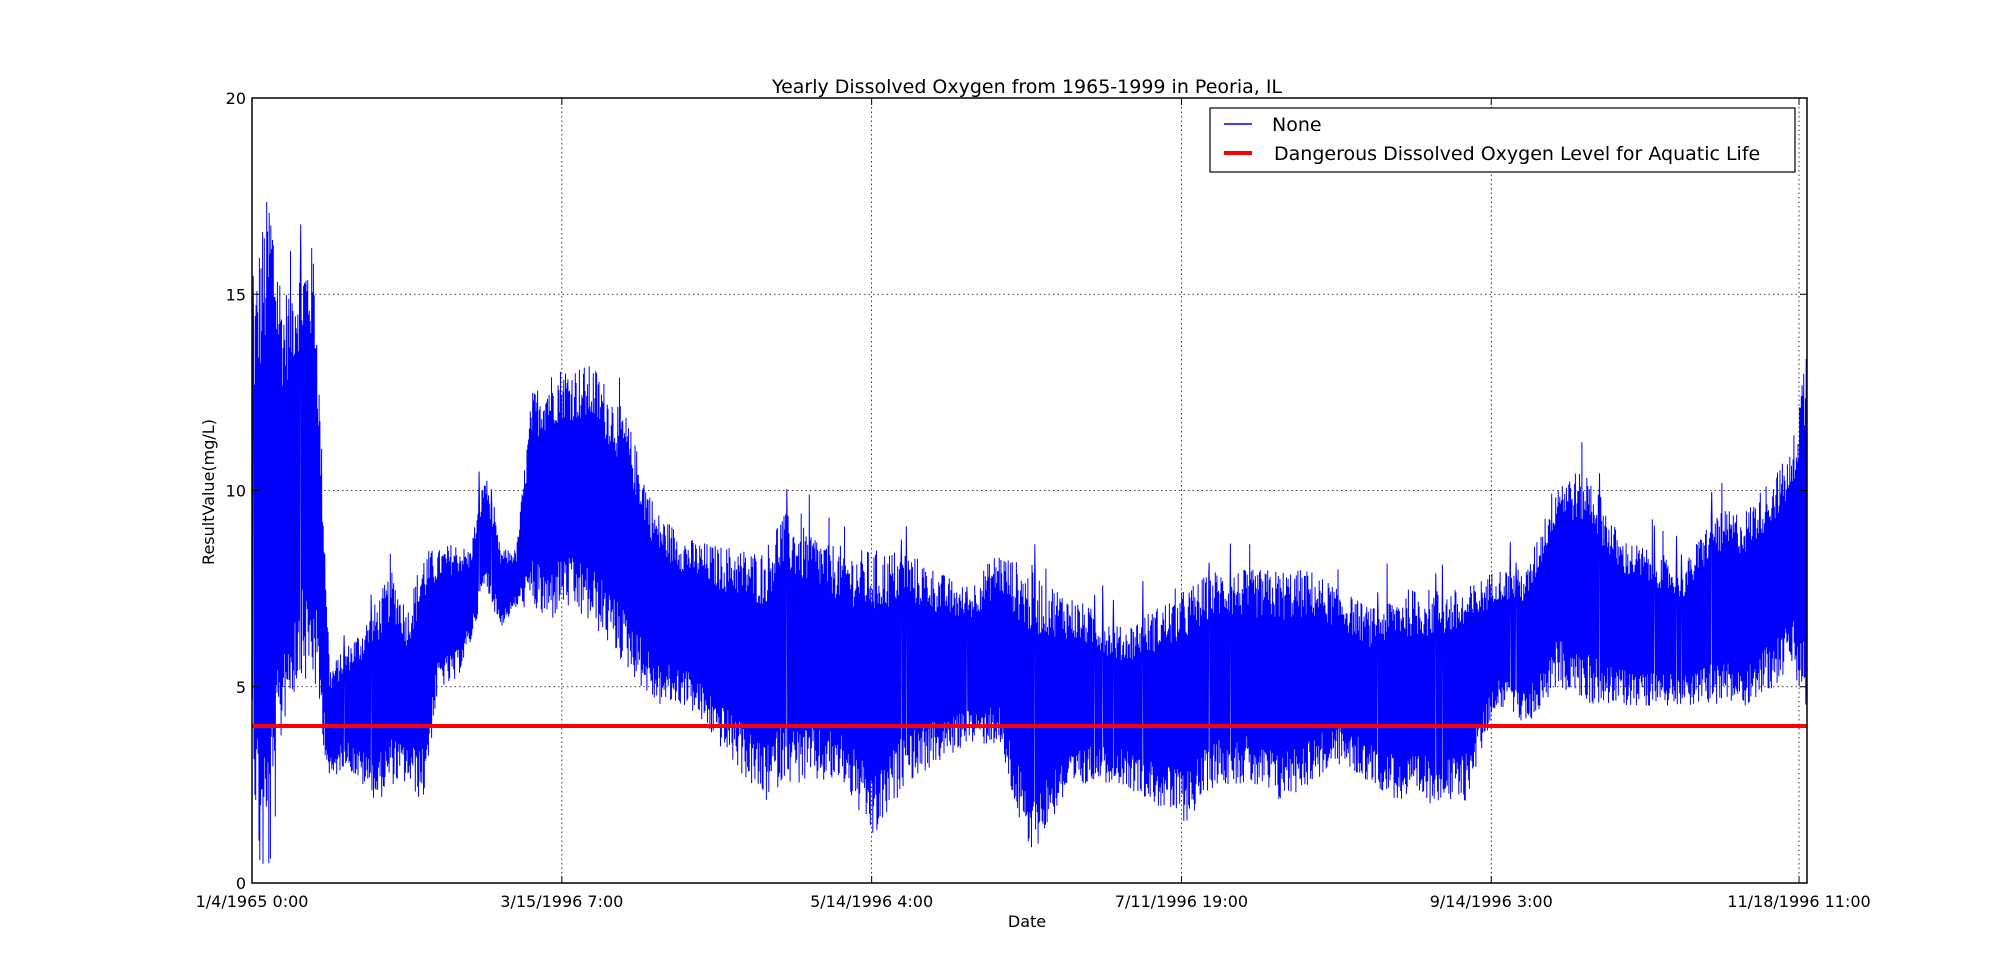 The image size is (2000, 978). Describe the element at coordinates (1297, 125) in the screenshot. I see `legend-label-none: None` at that location.